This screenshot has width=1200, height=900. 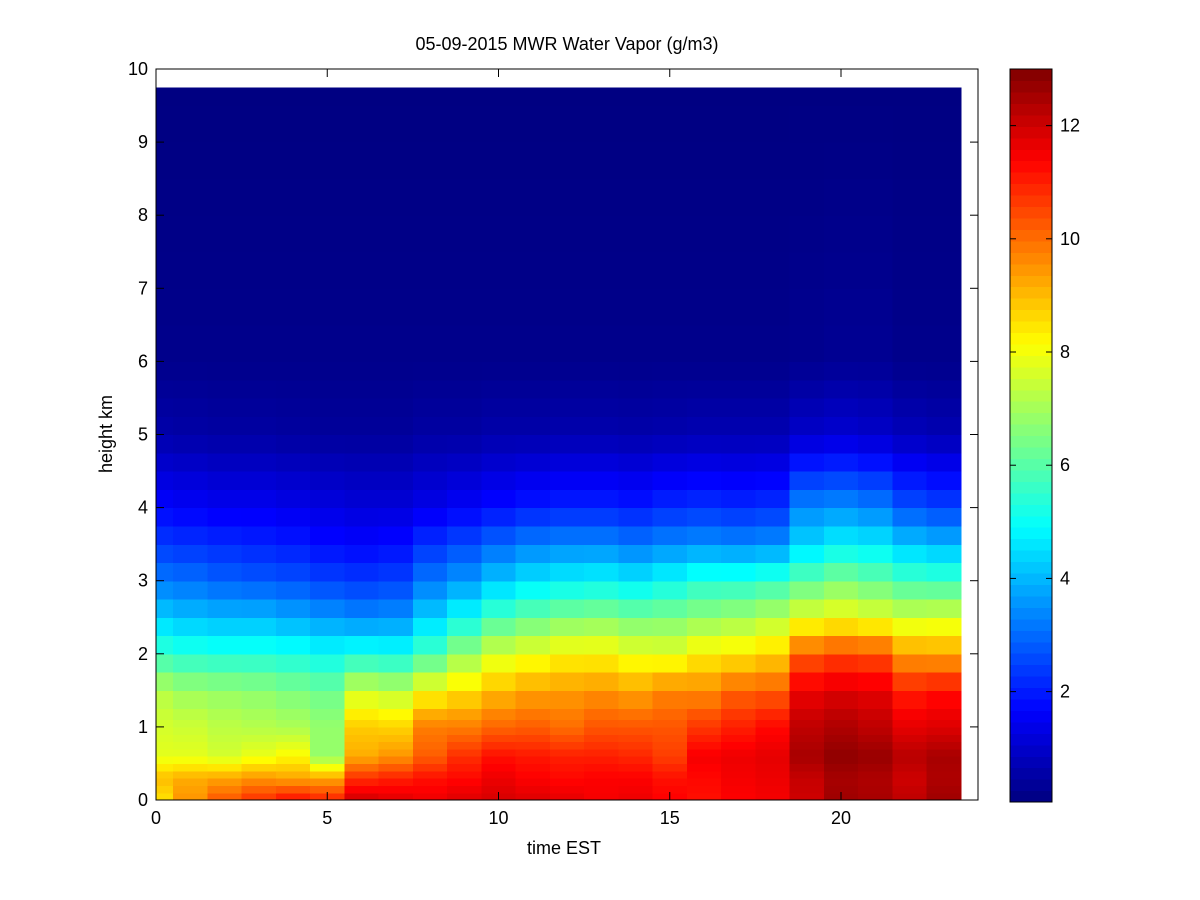 What do you see at coordinates (143, 727) in the screenshot?
I see `y-tick-label: 1` at bounding box center [143, 727].